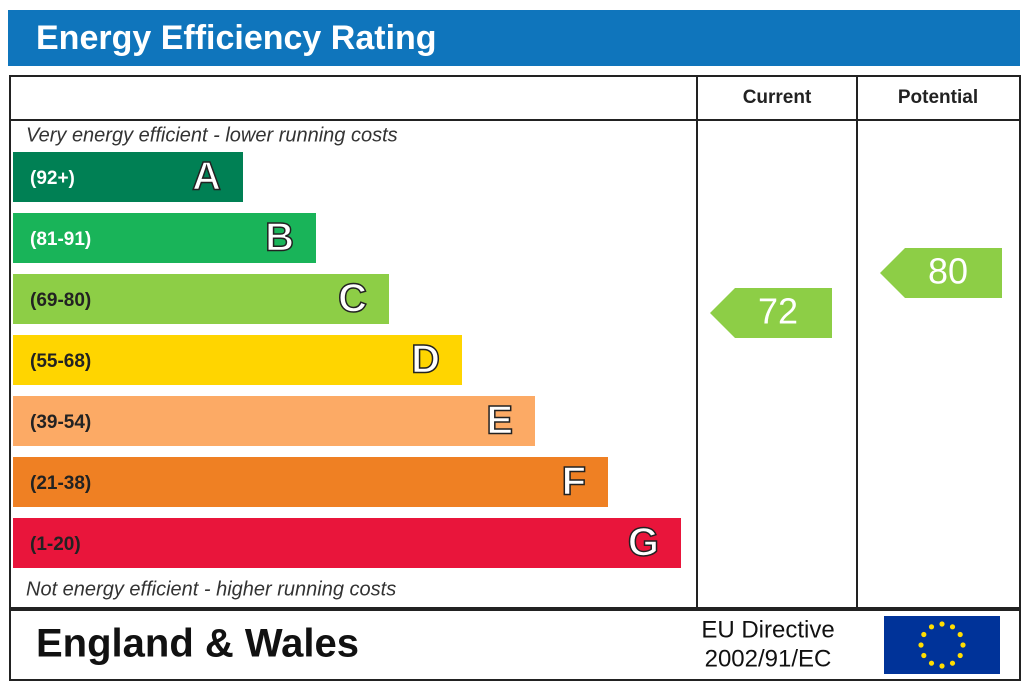 The height and width of the screenshot is (688, 1024). Describe the element at coordinates (777, 97) in the screenshot. I see `column-header: Current` at that location.